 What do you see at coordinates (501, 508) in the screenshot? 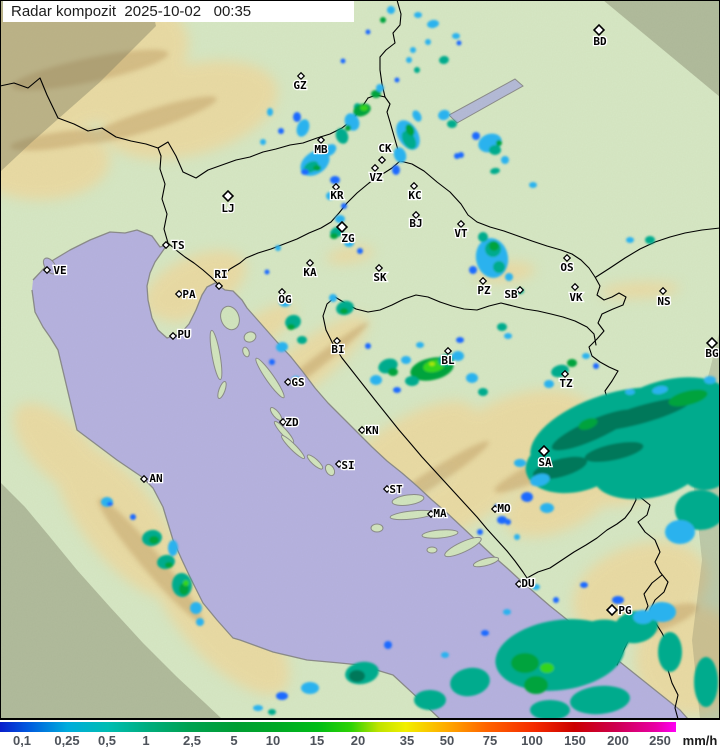
I see `station-mo: MO` at bounding box center [501, 508].